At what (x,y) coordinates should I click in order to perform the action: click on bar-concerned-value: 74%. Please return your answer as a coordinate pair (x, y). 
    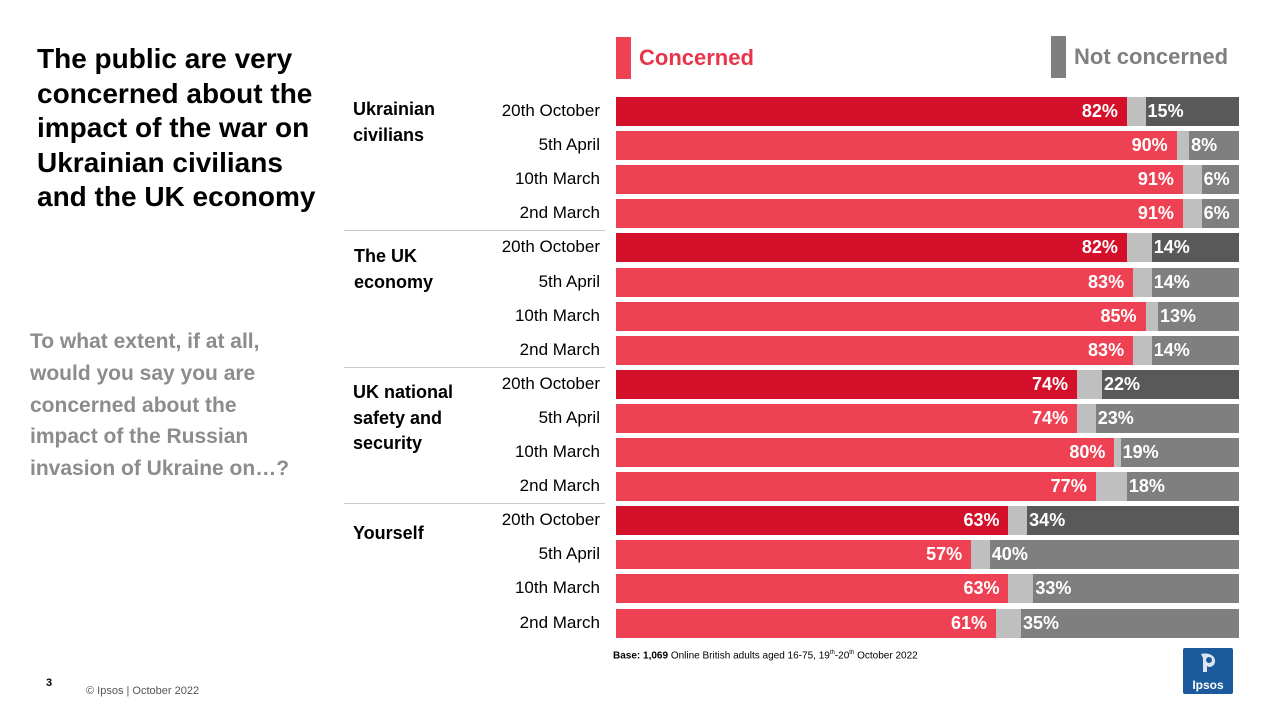
    Looking at the image, I should click on (1050, 418).